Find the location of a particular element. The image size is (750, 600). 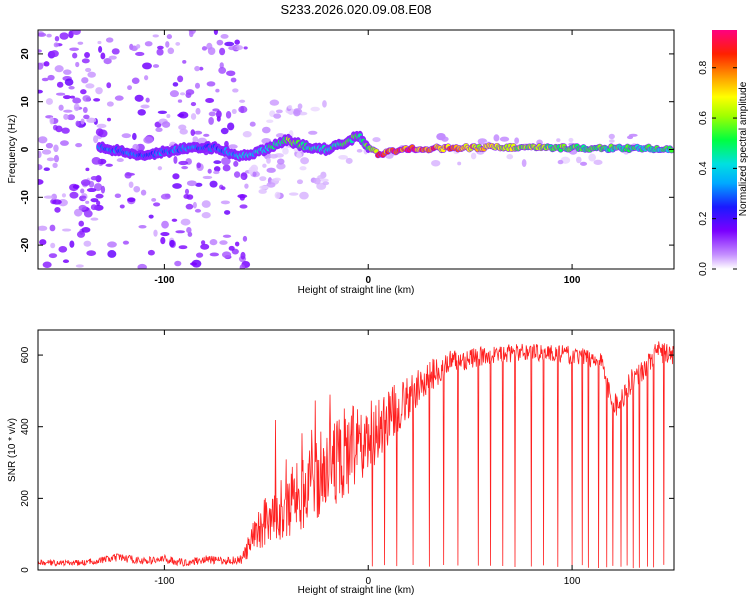

snr-x-label: Height of straight line (km) is located at coordinates (356, 590).